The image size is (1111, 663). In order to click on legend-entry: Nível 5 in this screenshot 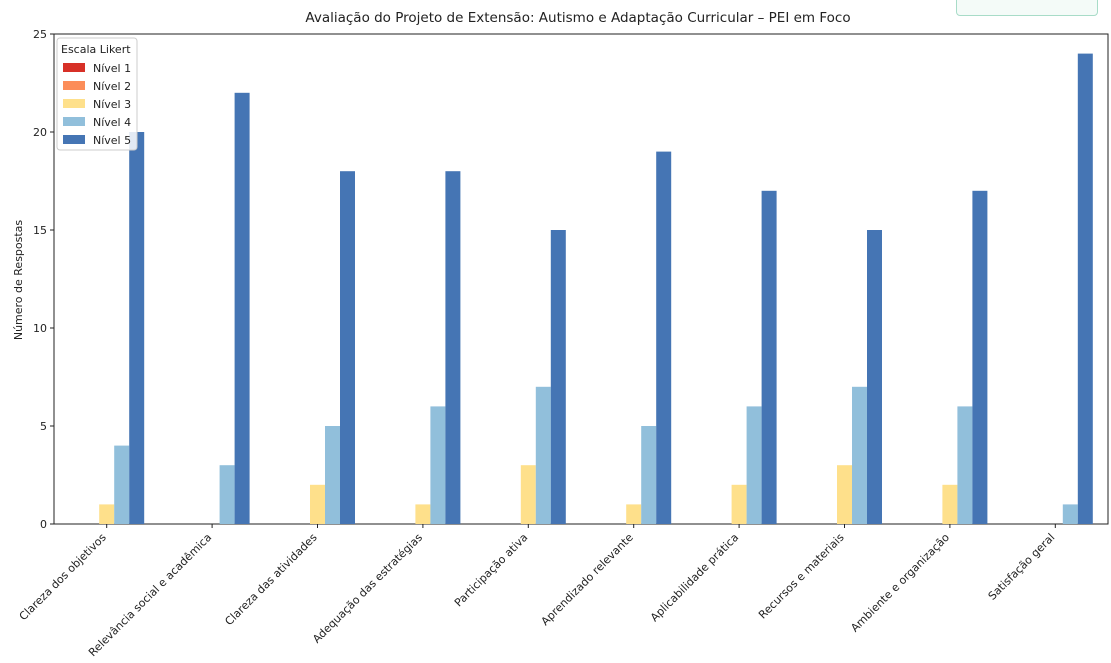, I will do `click(112, 140)`.